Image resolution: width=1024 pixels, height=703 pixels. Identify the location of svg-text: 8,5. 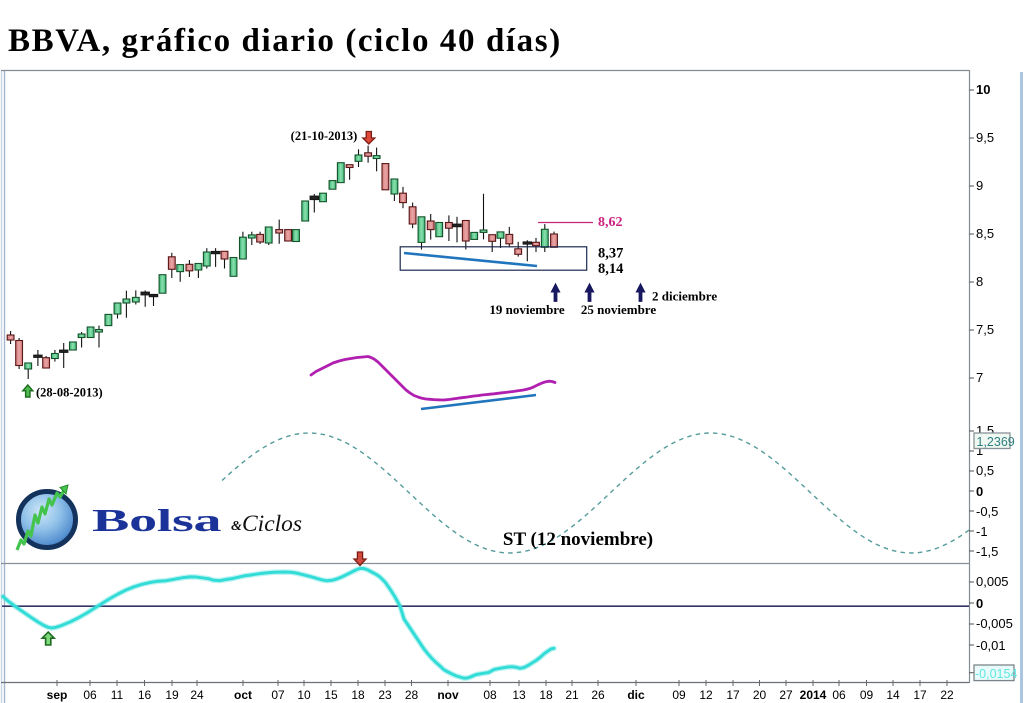
(985, 233).